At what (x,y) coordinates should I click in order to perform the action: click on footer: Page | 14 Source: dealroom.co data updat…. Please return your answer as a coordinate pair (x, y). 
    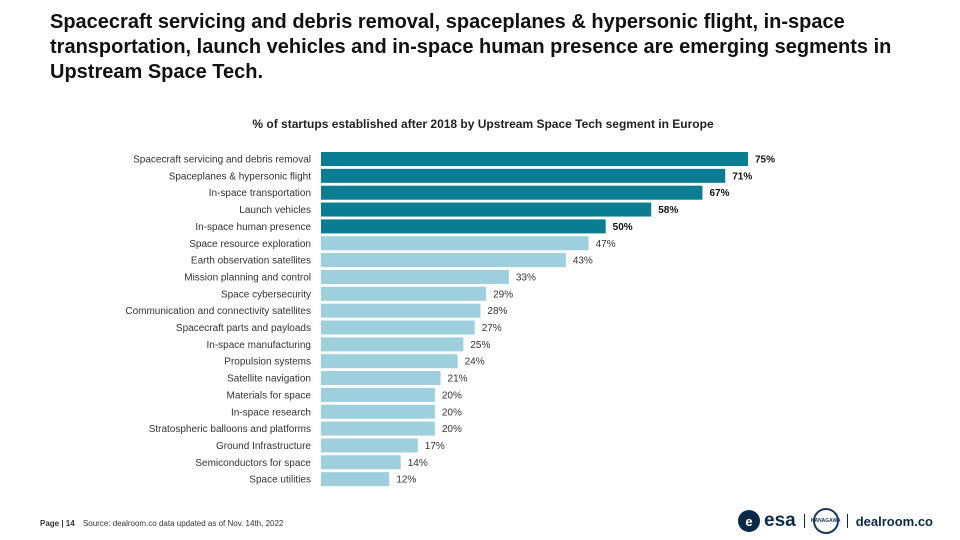
    Looking at the image, I should click on (161, 523).